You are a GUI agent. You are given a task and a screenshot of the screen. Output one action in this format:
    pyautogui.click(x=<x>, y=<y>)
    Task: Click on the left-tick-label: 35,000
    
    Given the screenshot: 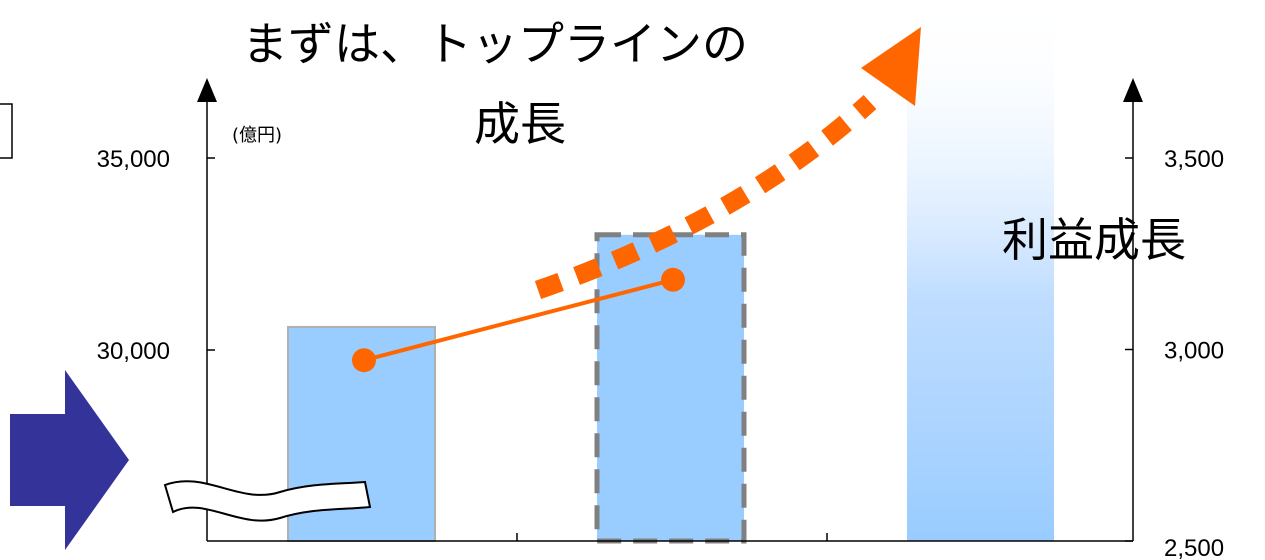 What is the action you would take?
    pyautogui.click(x=133, y=159)
    